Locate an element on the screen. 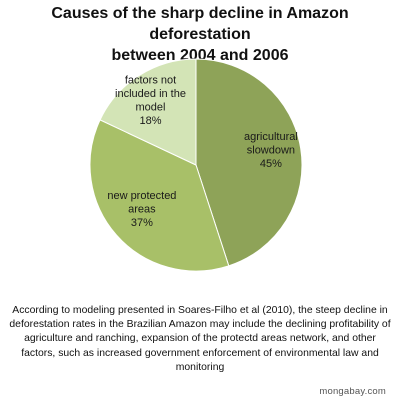 This screenshot has width=400, height=400. pie-slice-label-line: model is located at coordinates (151, 108).